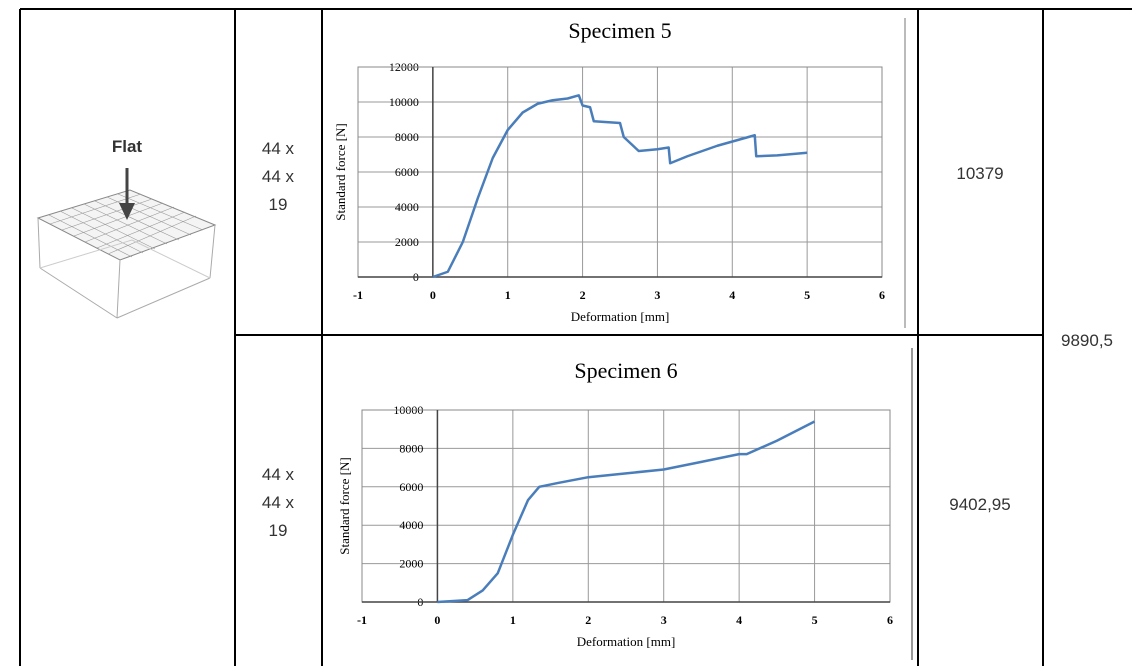  I want to click on max-force: 9402,95, so click(979, 504).